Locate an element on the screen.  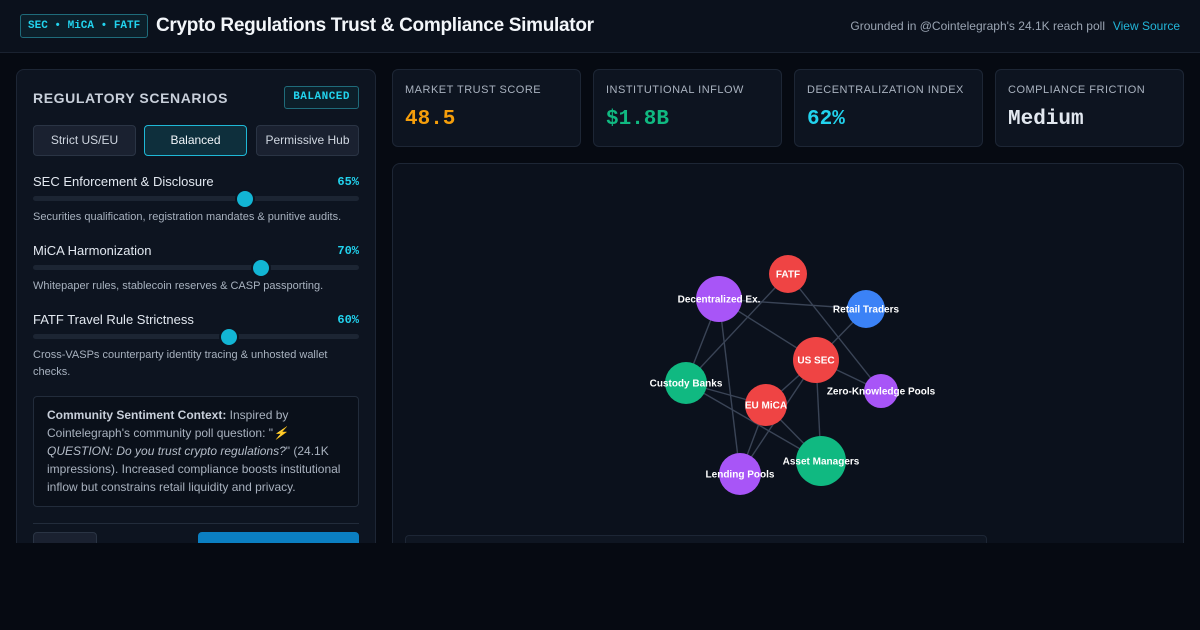
node-label: EU MiCA is located at coordinates (766, 406).